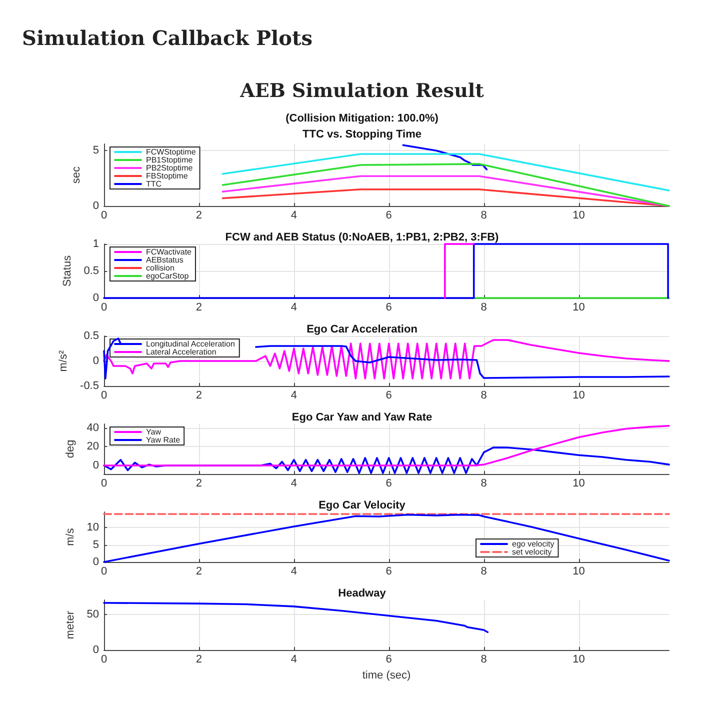 This screenshot has height=701, width=724. Describe the element at coordinates (154, 184) in the screenshot. I see `legend-label: TTC` at that location.